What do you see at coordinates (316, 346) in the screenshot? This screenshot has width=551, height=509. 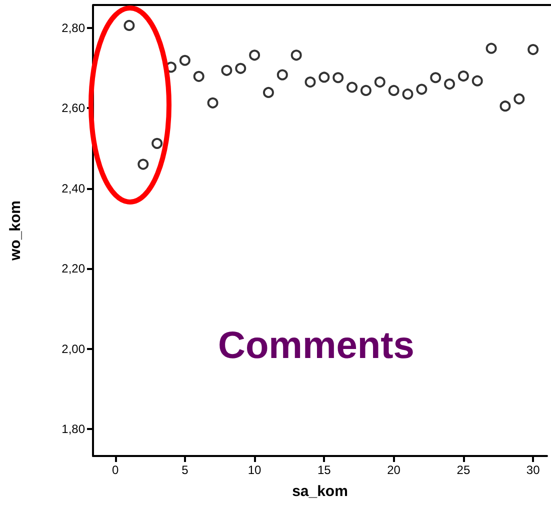 I see `annotation: Comments` at bounding box center [316, 346].